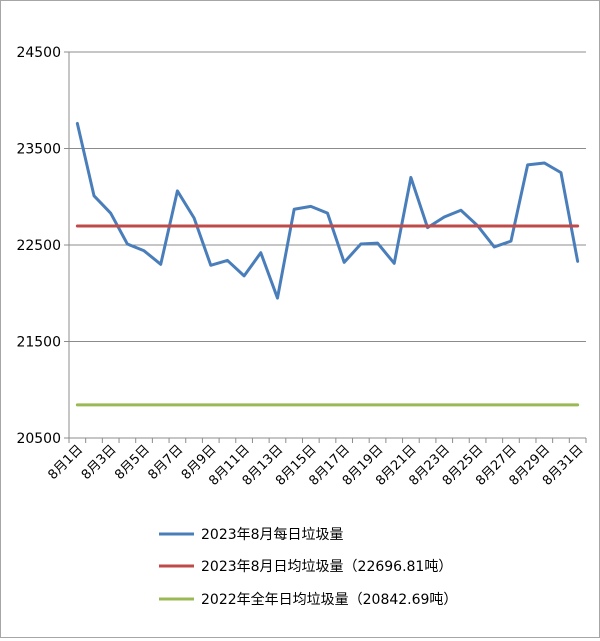 The image size is (600, 641). Describe the element at coordinates (38, 150) in the screenshot. I see `y-tick-label: 23500` at that location.